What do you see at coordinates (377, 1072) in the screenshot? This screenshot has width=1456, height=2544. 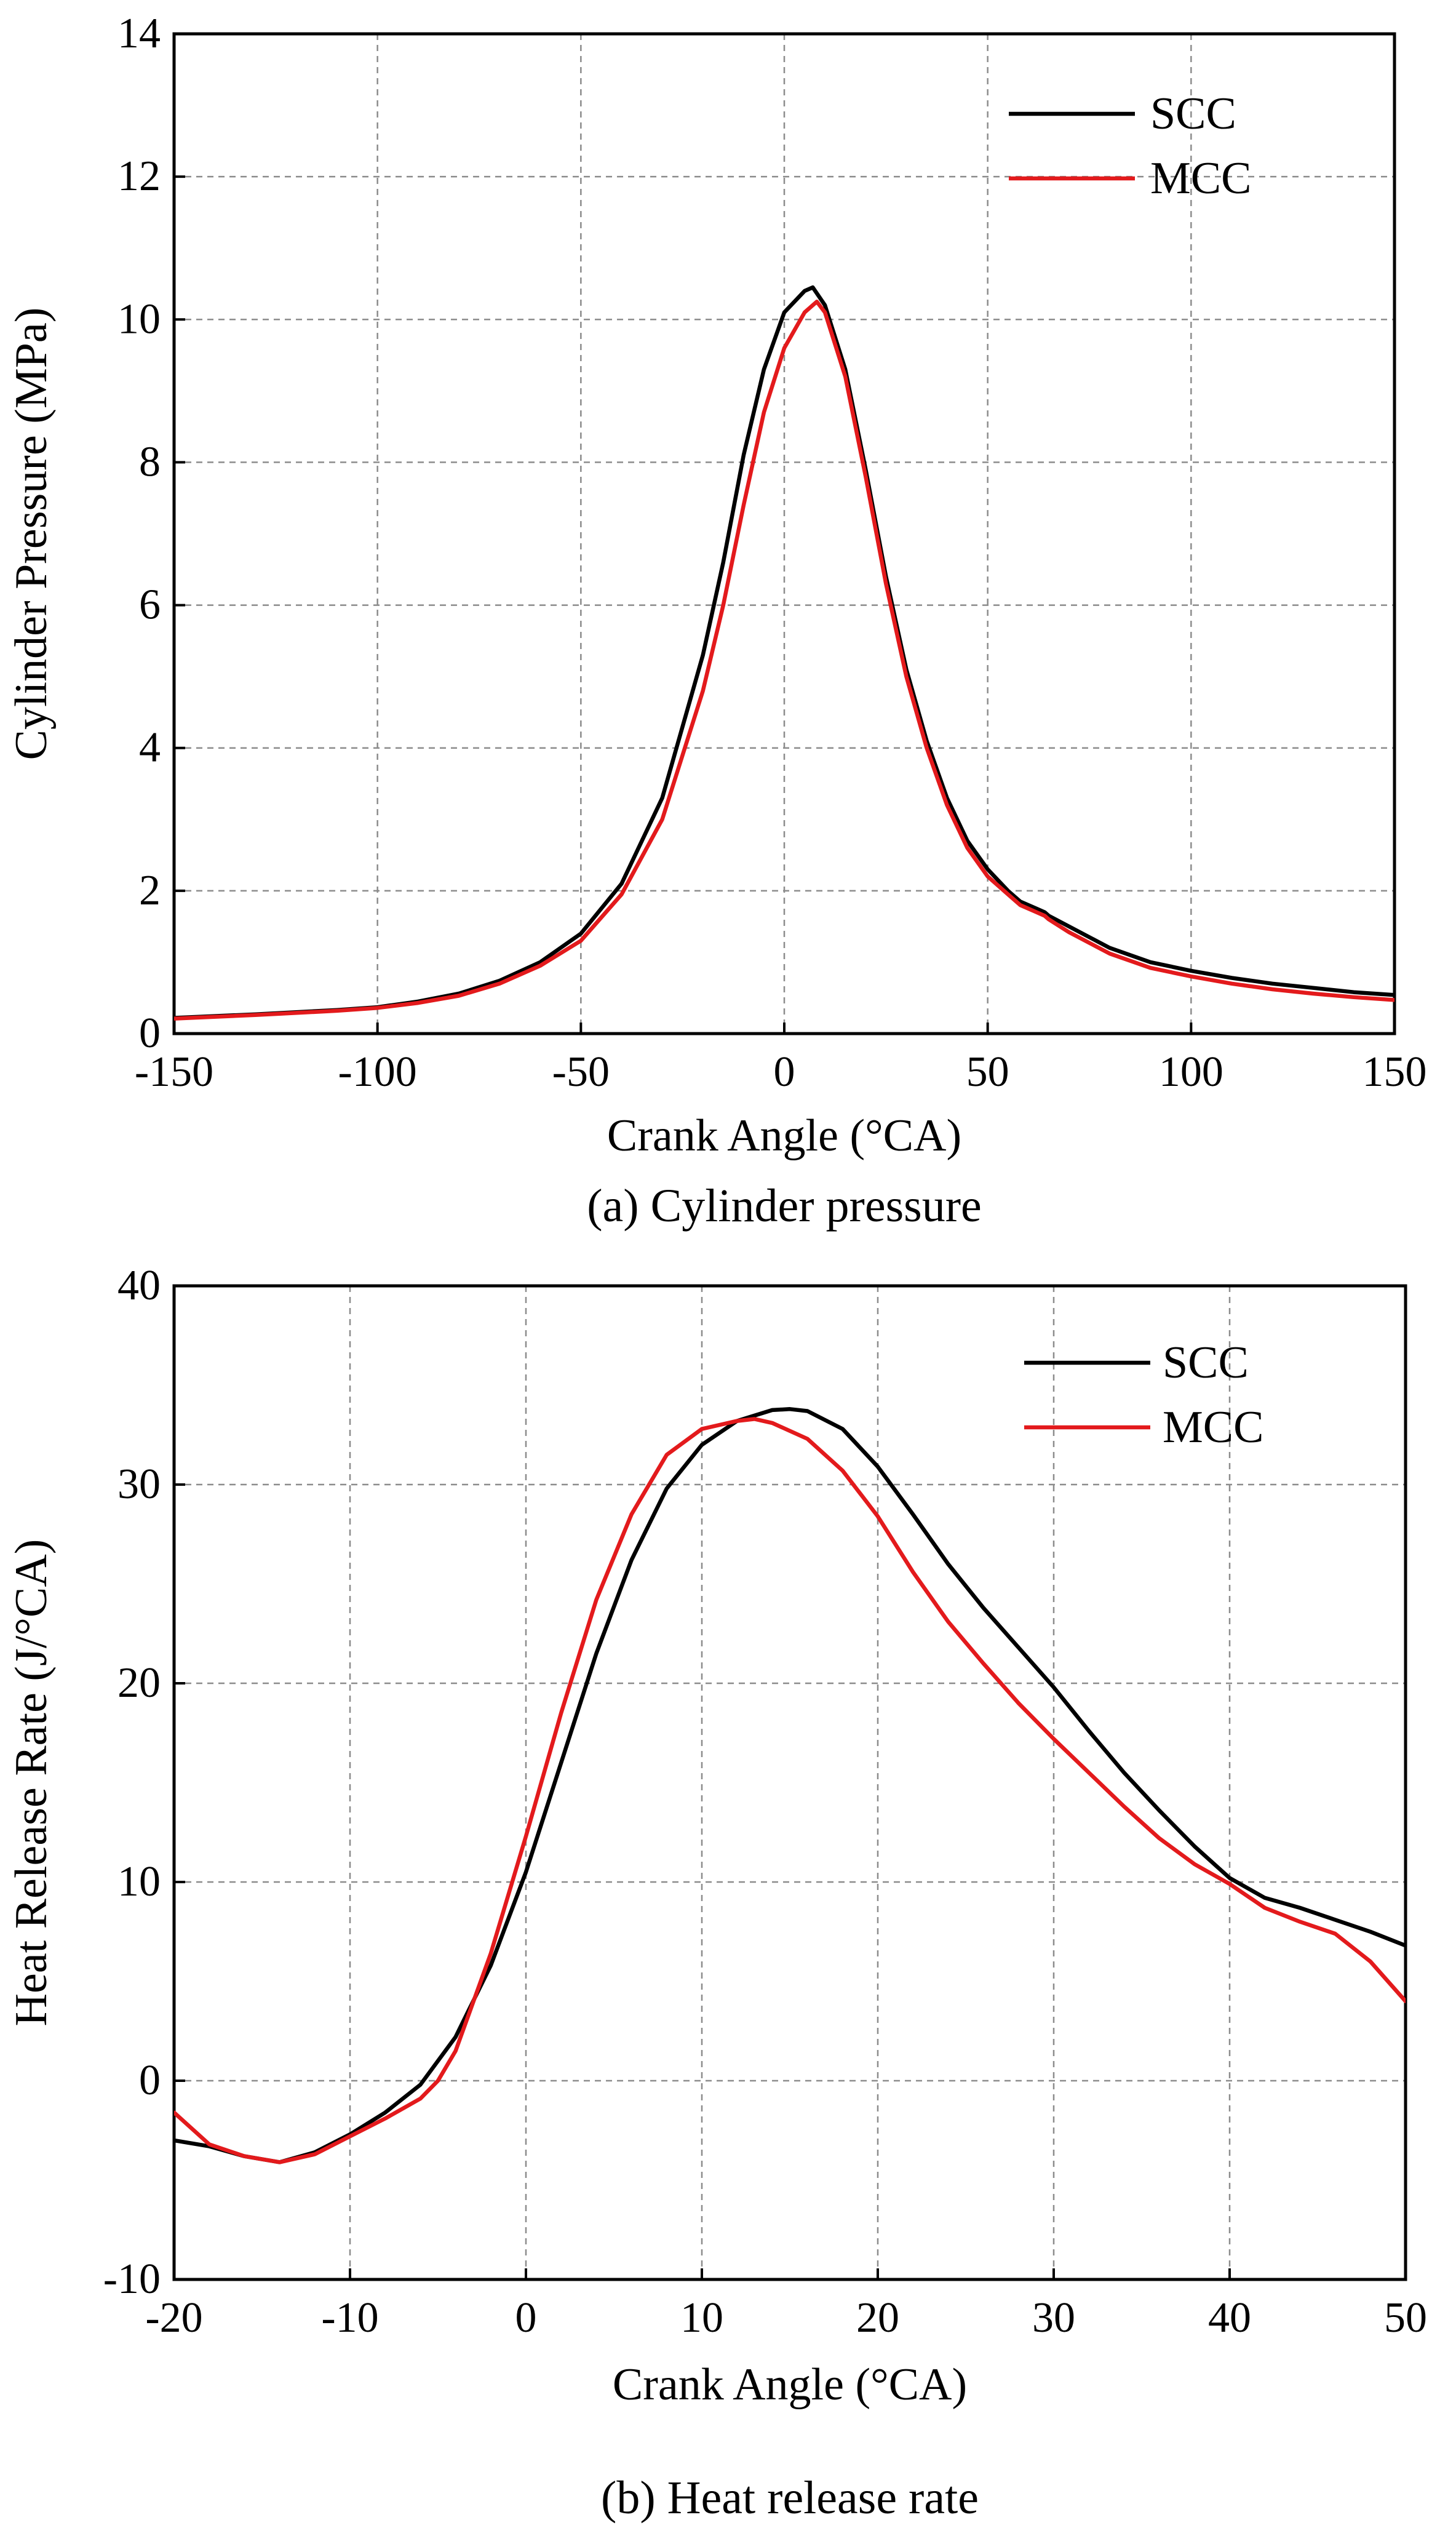 I see `x-tick-label: -100` at bounding box center [377, 1072].